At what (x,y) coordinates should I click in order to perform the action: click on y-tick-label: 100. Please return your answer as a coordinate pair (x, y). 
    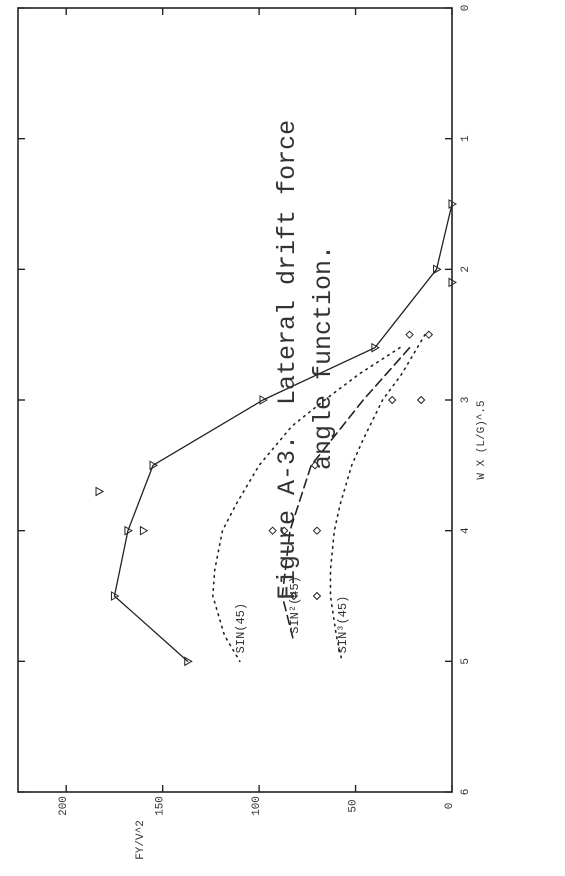
    Looking at the image, I should click on (257, 806).